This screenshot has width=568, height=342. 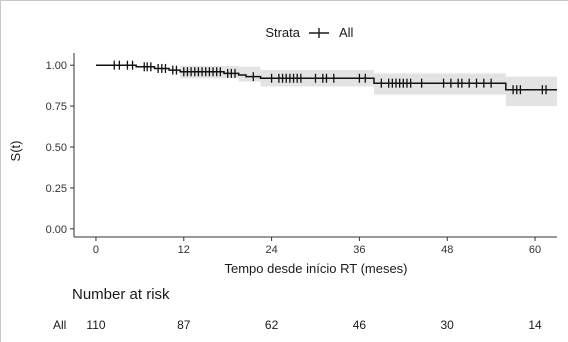 What do you see at coordinates (96, 325) in the screenshot?
I see `risk-count: 110` at bounding box center [96, 325].